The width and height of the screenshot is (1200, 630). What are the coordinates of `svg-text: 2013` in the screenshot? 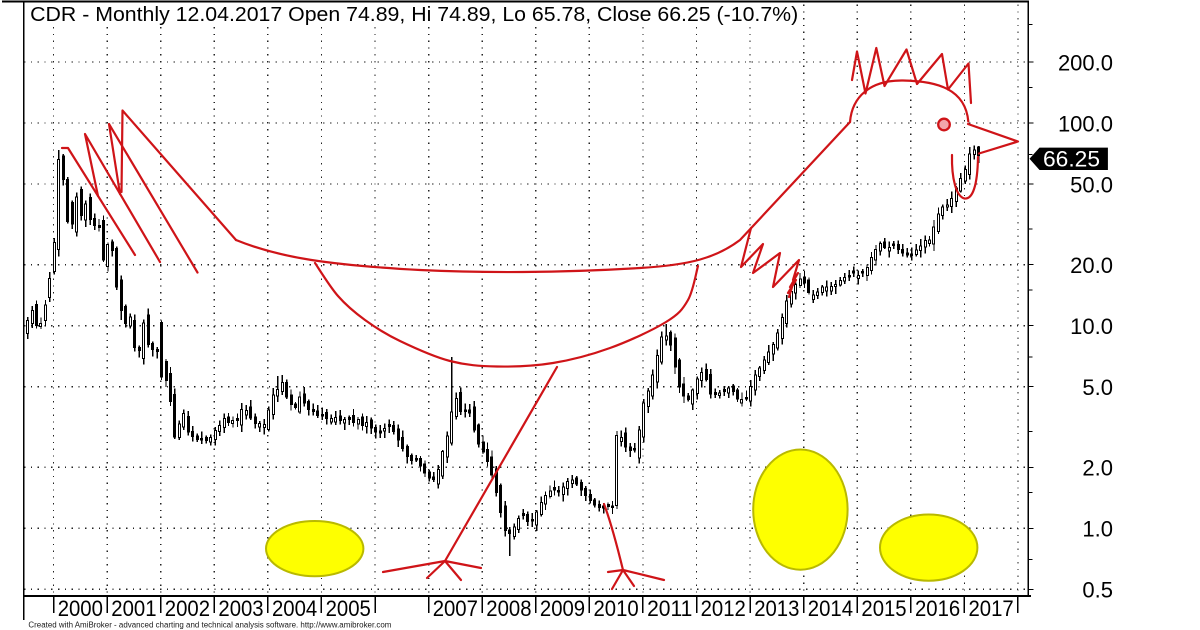 It's located at (776, 608).